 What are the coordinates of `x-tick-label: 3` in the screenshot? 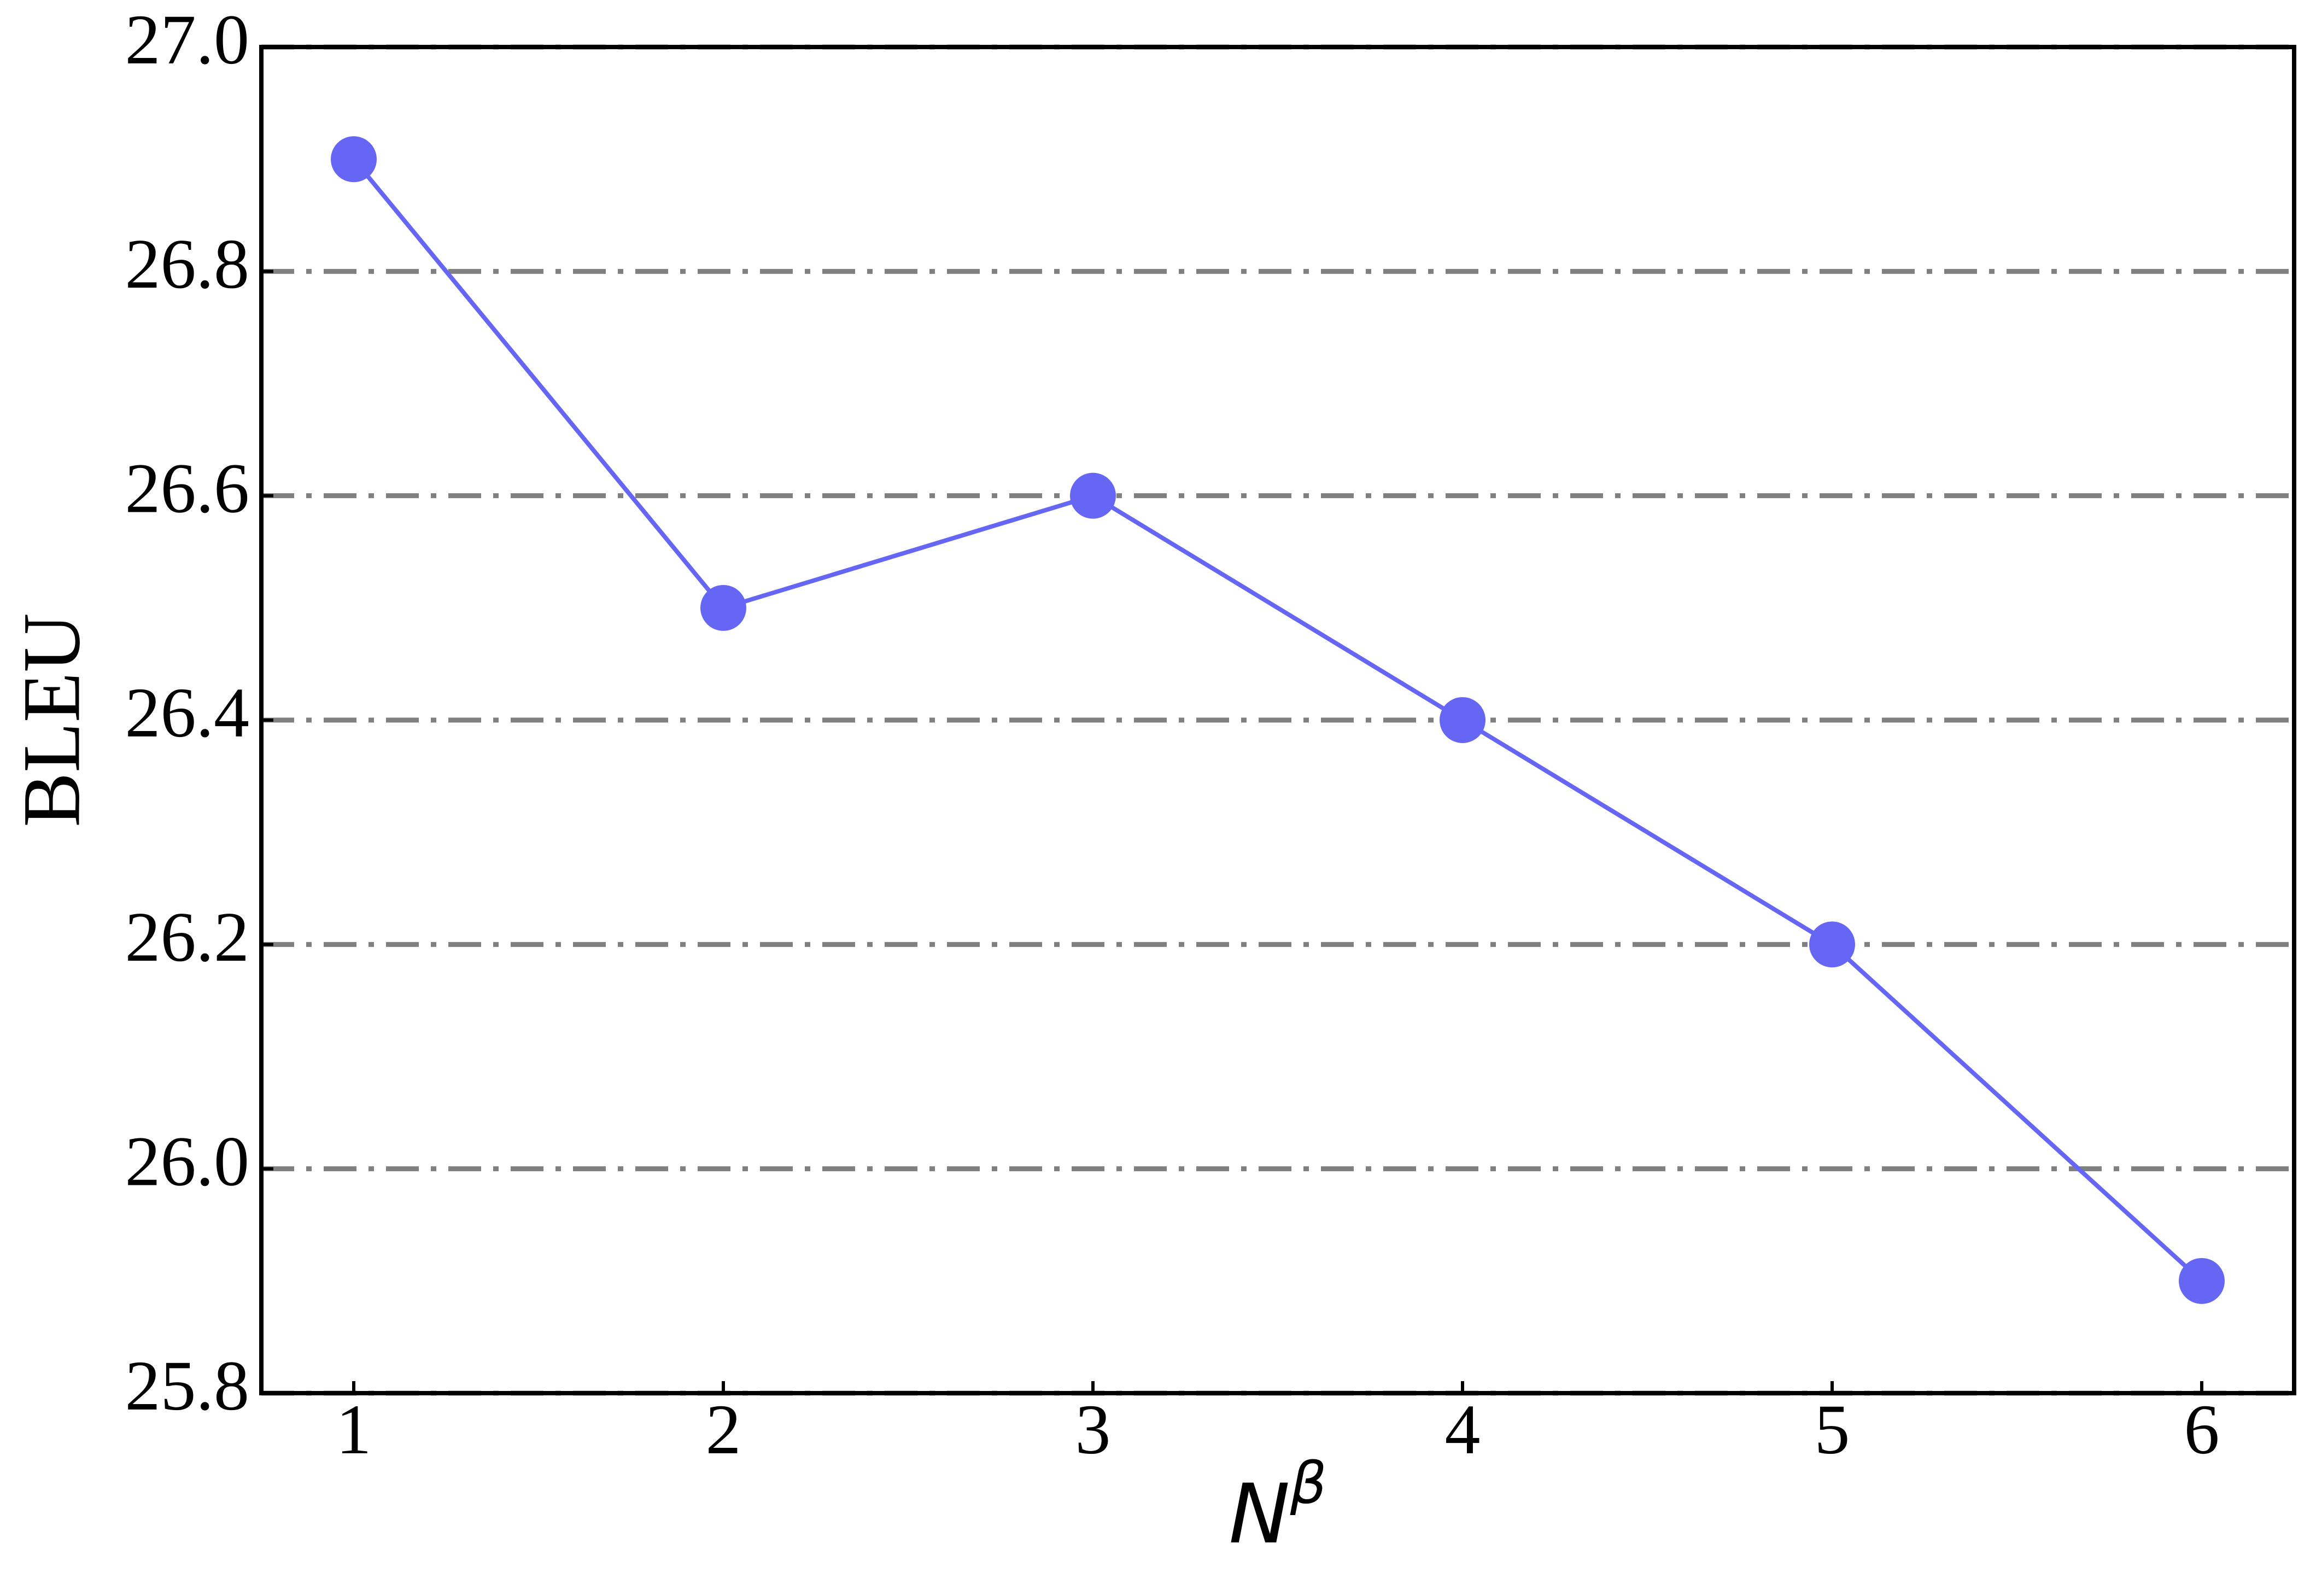 It's located at (1093, 1429).